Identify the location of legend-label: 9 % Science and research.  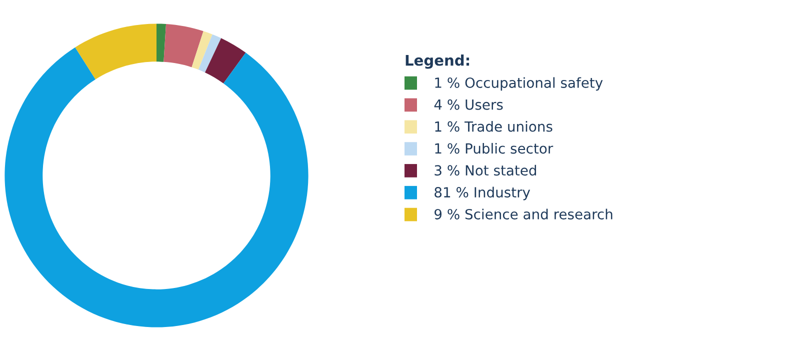
(523, 214).